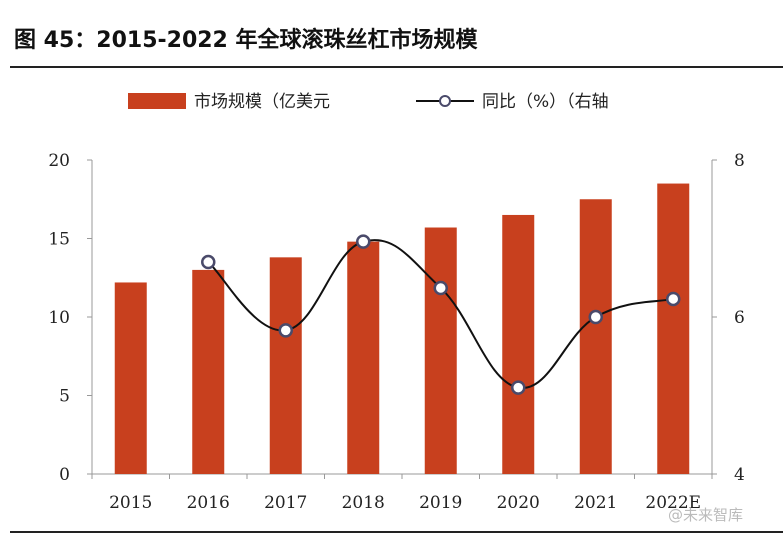 The width and height of the screenshot is (783, 539). I want to click on growth-marker-2019, so click(440, 288).